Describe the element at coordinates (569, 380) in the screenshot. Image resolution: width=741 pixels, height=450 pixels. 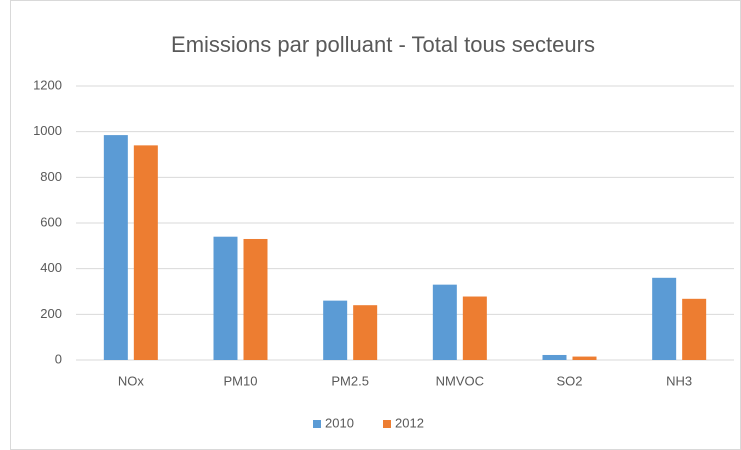
I see `x-tick-label: SO2` at that location.